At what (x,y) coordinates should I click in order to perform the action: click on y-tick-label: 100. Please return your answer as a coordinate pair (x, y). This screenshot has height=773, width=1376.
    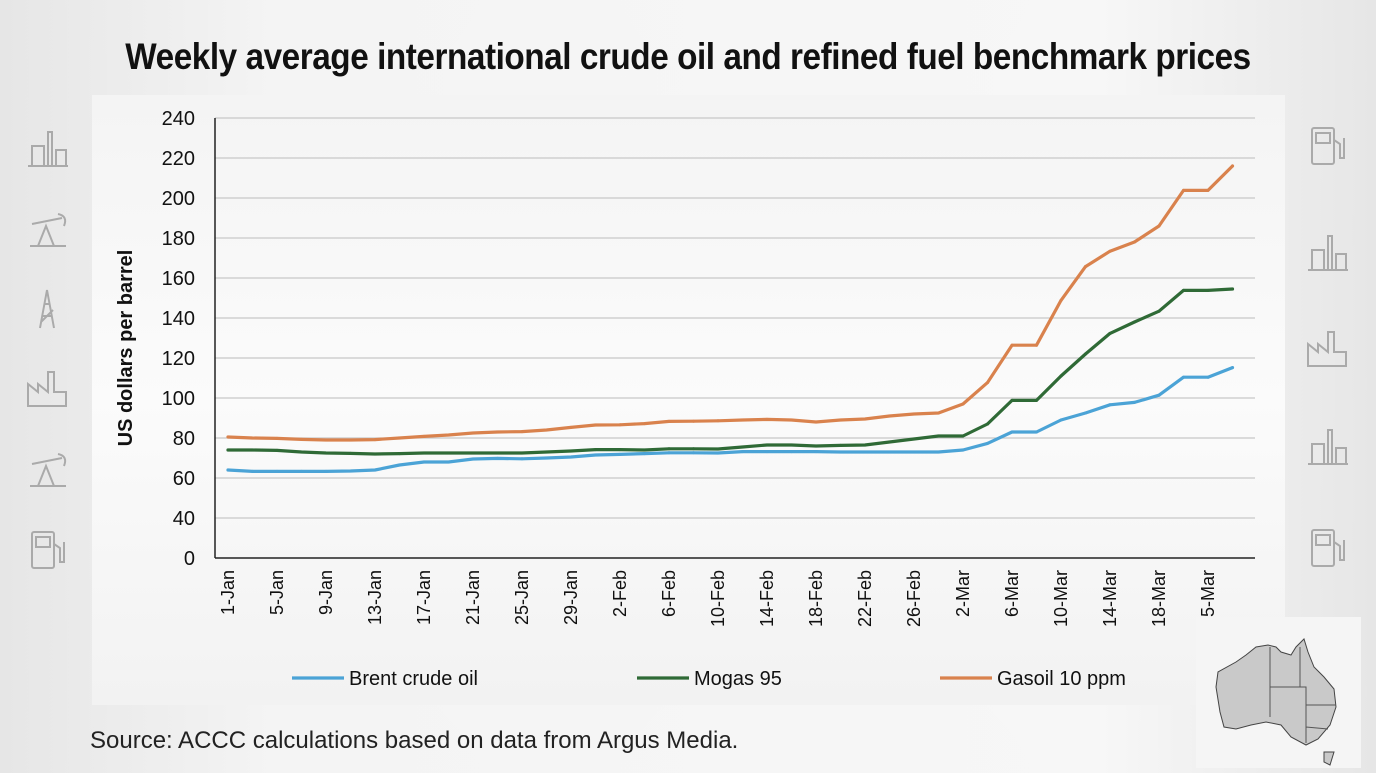
    Looking at the image, I should click on (178, 399).